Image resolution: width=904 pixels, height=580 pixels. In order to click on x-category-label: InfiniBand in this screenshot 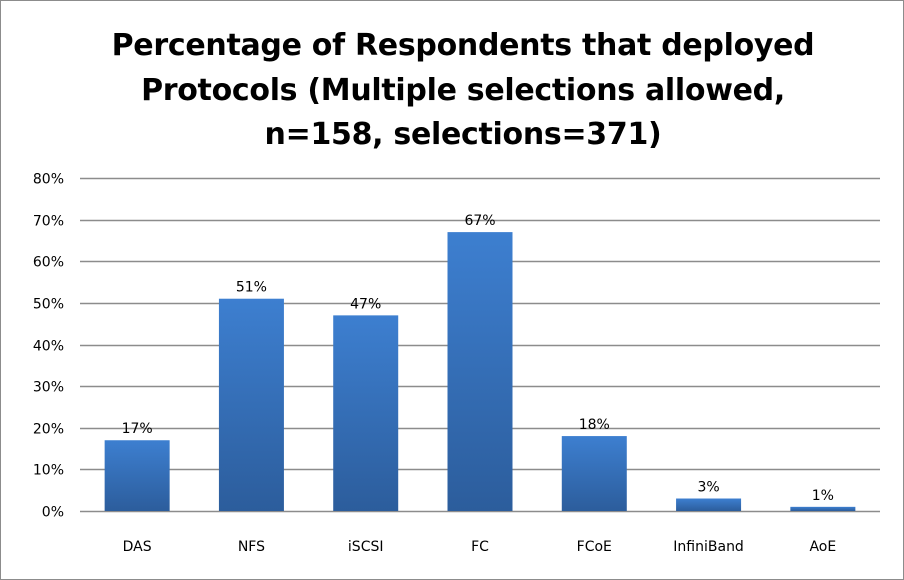, I will do `click(708, 547)`.